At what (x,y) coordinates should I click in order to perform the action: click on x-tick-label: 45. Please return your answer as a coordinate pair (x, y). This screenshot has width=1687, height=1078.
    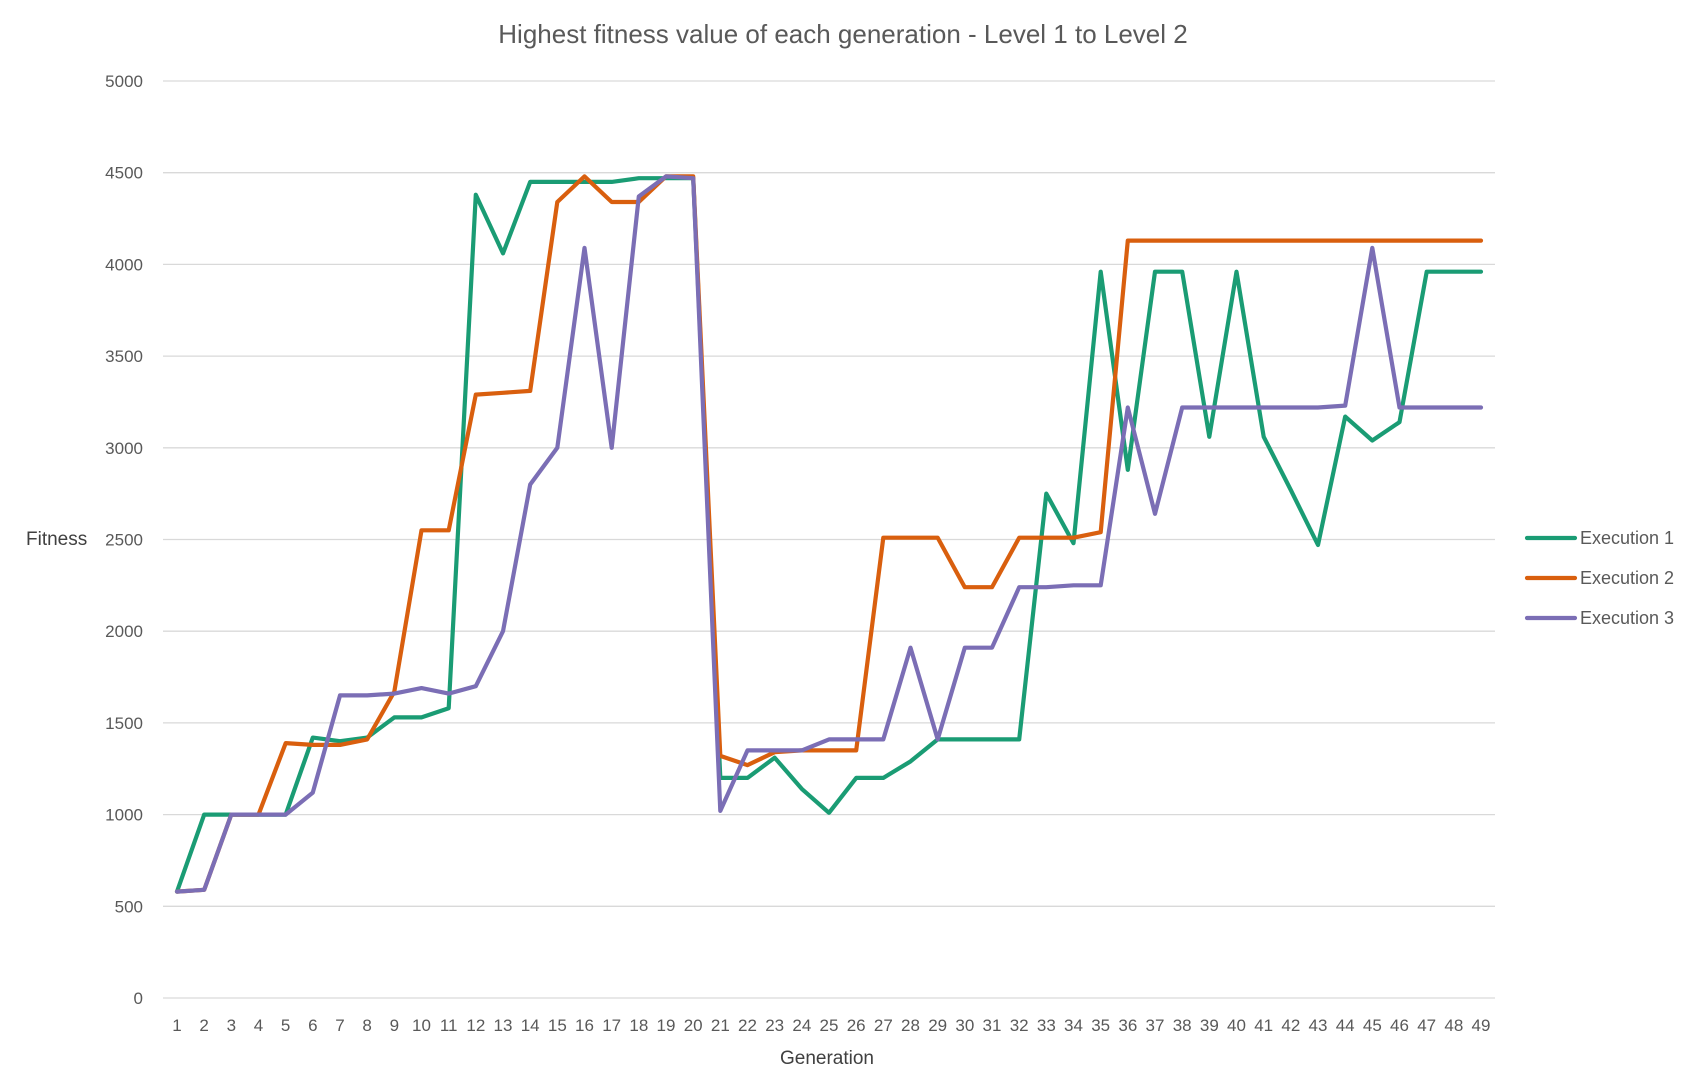
    Looking at the image, I should click on (1372, 1025).